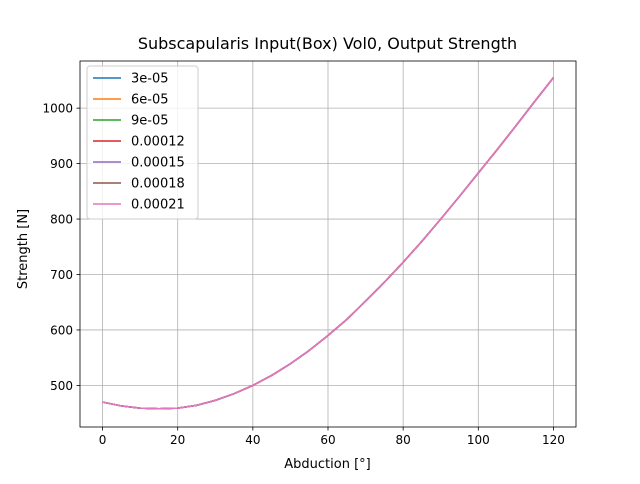 Image resolution: width=640 pixels, height=484 pixels. What do you see at coordinates (553, 440) in the screenshot?
I see `x-tick-label: 120` at bounding box center [553, 440].